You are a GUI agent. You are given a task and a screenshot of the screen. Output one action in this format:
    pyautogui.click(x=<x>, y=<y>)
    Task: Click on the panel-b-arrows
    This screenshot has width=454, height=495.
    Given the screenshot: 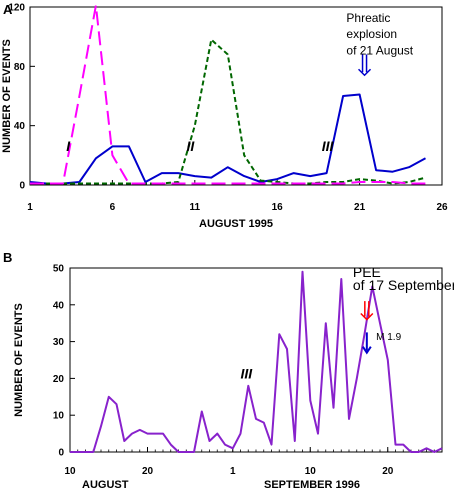 What is the action you would take?
    pyautogui.click(x=367, y=328)
    